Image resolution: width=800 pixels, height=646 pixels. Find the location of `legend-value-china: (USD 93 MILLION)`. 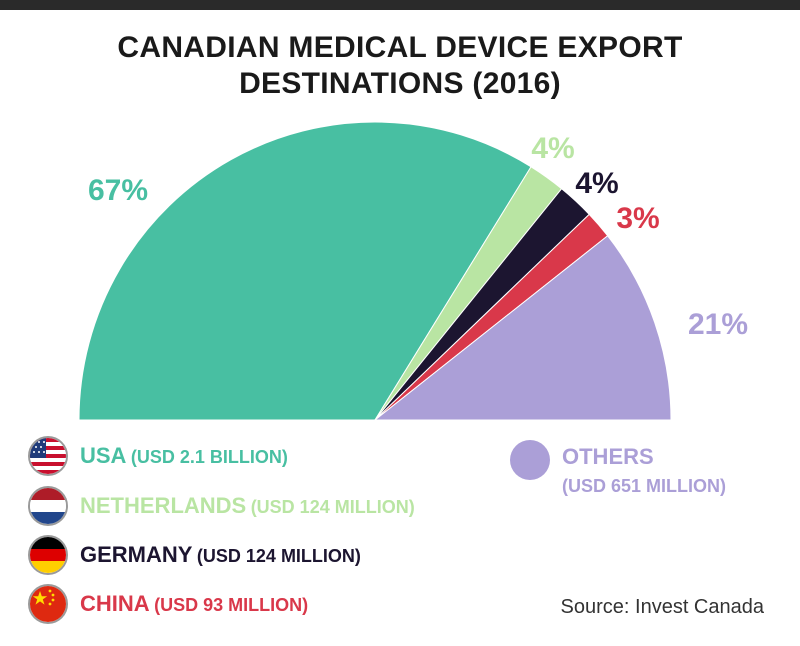

legend-value-china: (USD 93 MILLION) is located at coordinates (231, 605).